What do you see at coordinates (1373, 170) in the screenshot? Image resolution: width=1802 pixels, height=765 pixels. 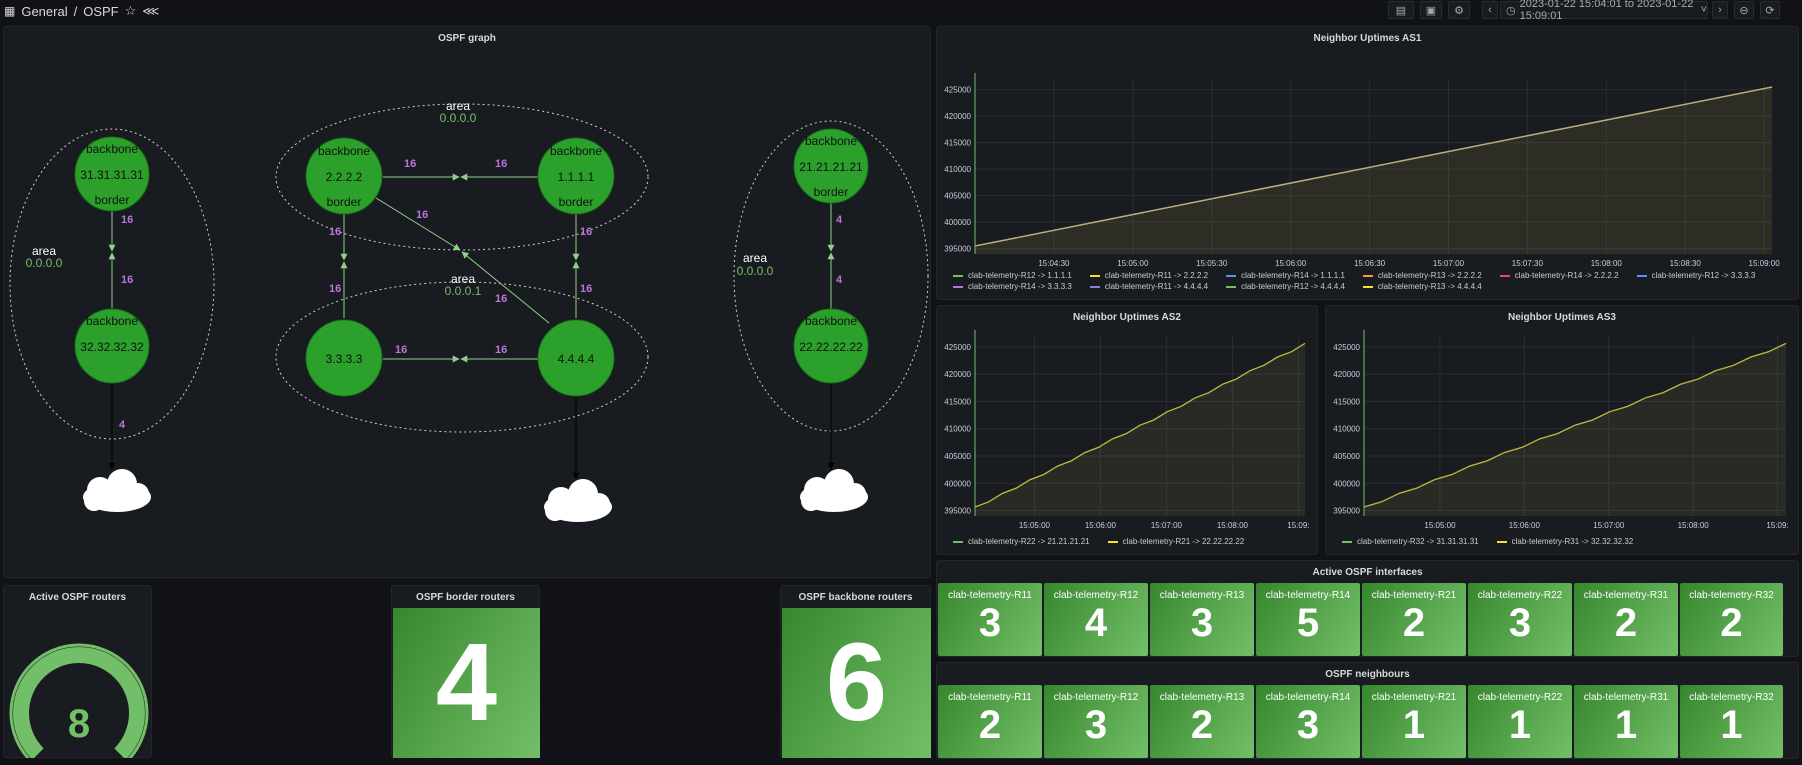 I see `series-area` at bounding box center [1373, 170].